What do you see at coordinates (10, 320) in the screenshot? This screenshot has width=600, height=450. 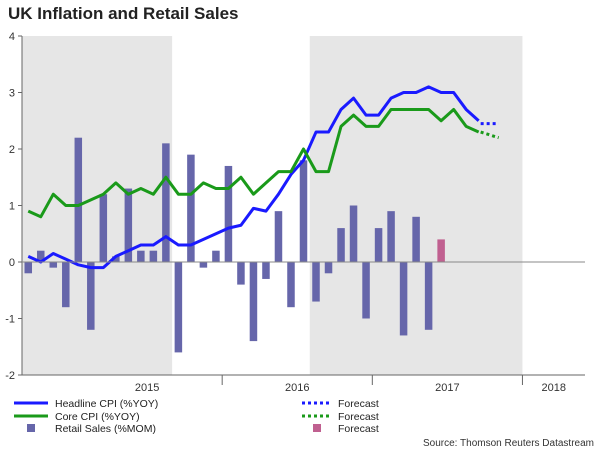 I see `y-tick-label: -1` at bounding box center [10, 320].